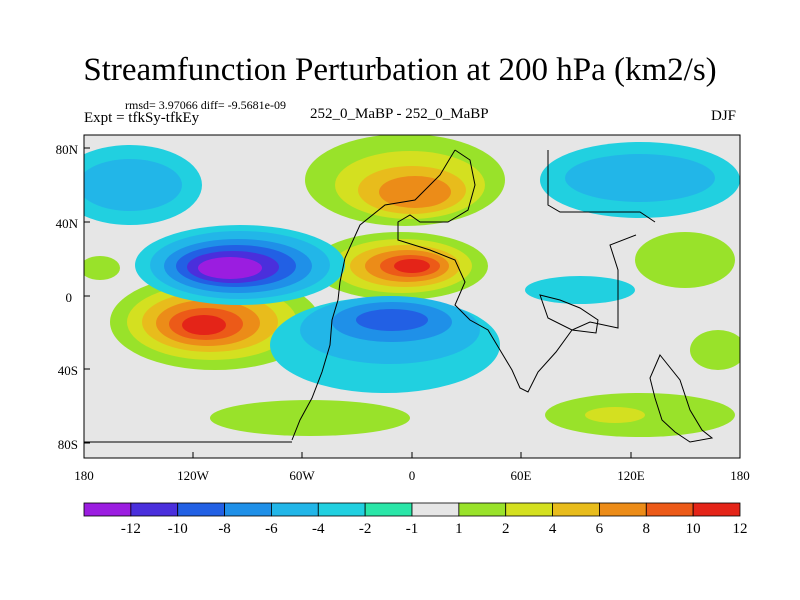 Image resolution: width=800 pixels, height=600 pixels. What do you see at coordinates (553, 529) in the screenshot?
I see `colorbar-label: 4` at bounding box center [553, 529].